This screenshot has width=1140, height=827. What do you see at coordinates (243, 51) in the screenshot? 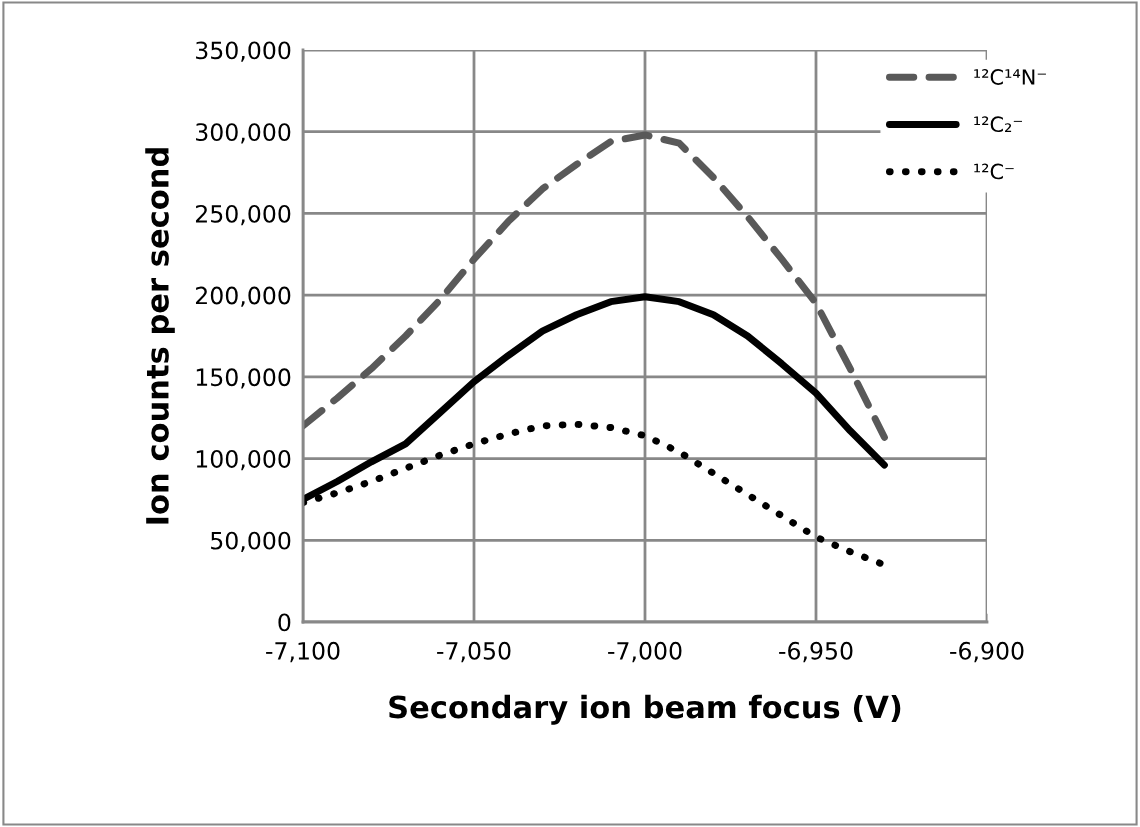
I see `y-tick-label: 350,000` at bounding box center [243, 51].